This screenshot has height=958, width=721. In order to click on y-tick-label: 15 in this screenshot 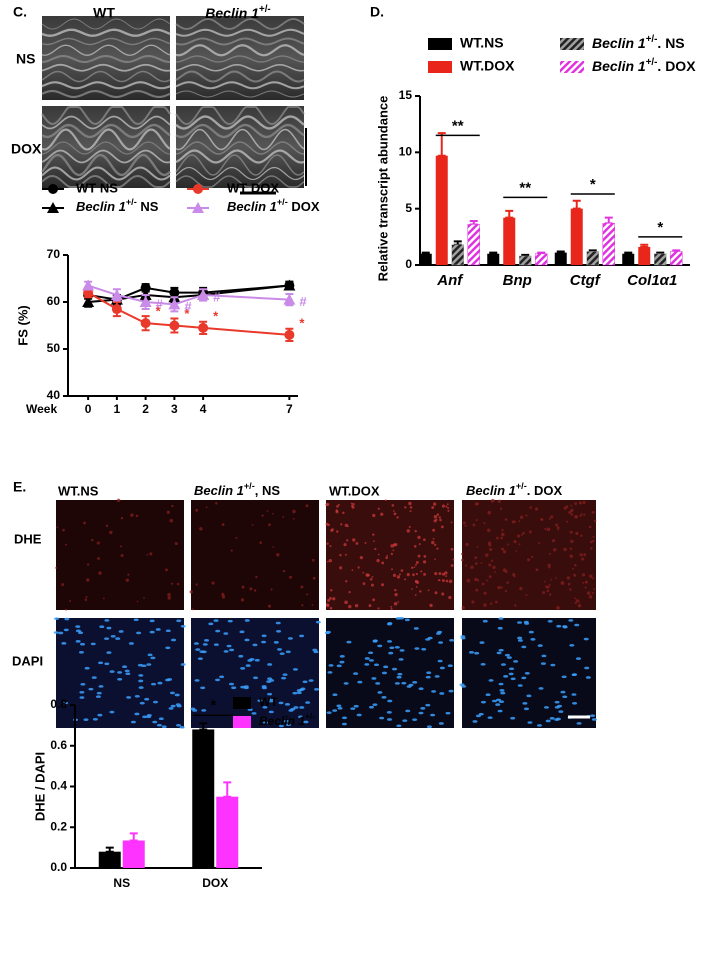, I will do `click(406, 95)`.